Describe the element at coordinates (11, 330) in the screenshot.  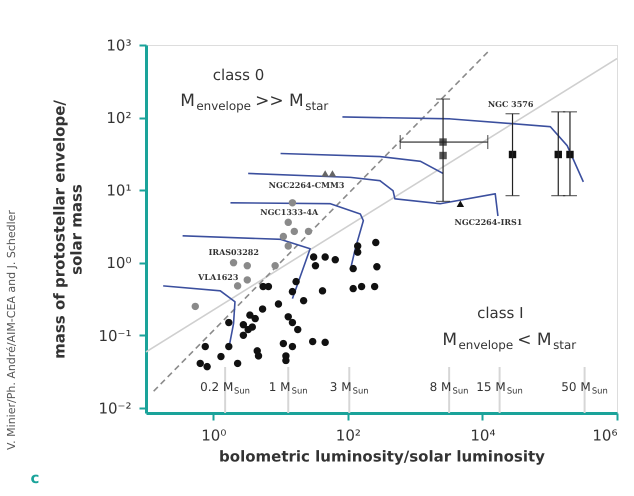
I see `text: V. Minier/Ph. André/AIM-CEA and J. Schedler` at that location.